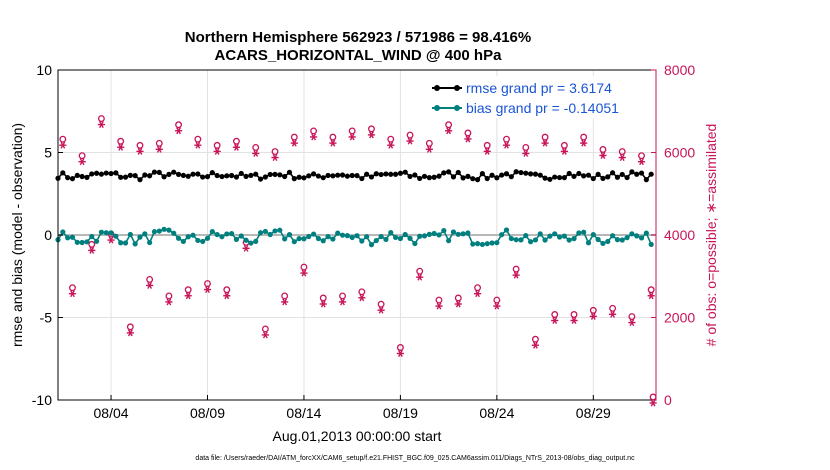 The width and height of the screenshot is (830, 470). What do you see at coordinates (354, 237) in the screenshot?
I see `bias-series` at bounding box center [354, 237].